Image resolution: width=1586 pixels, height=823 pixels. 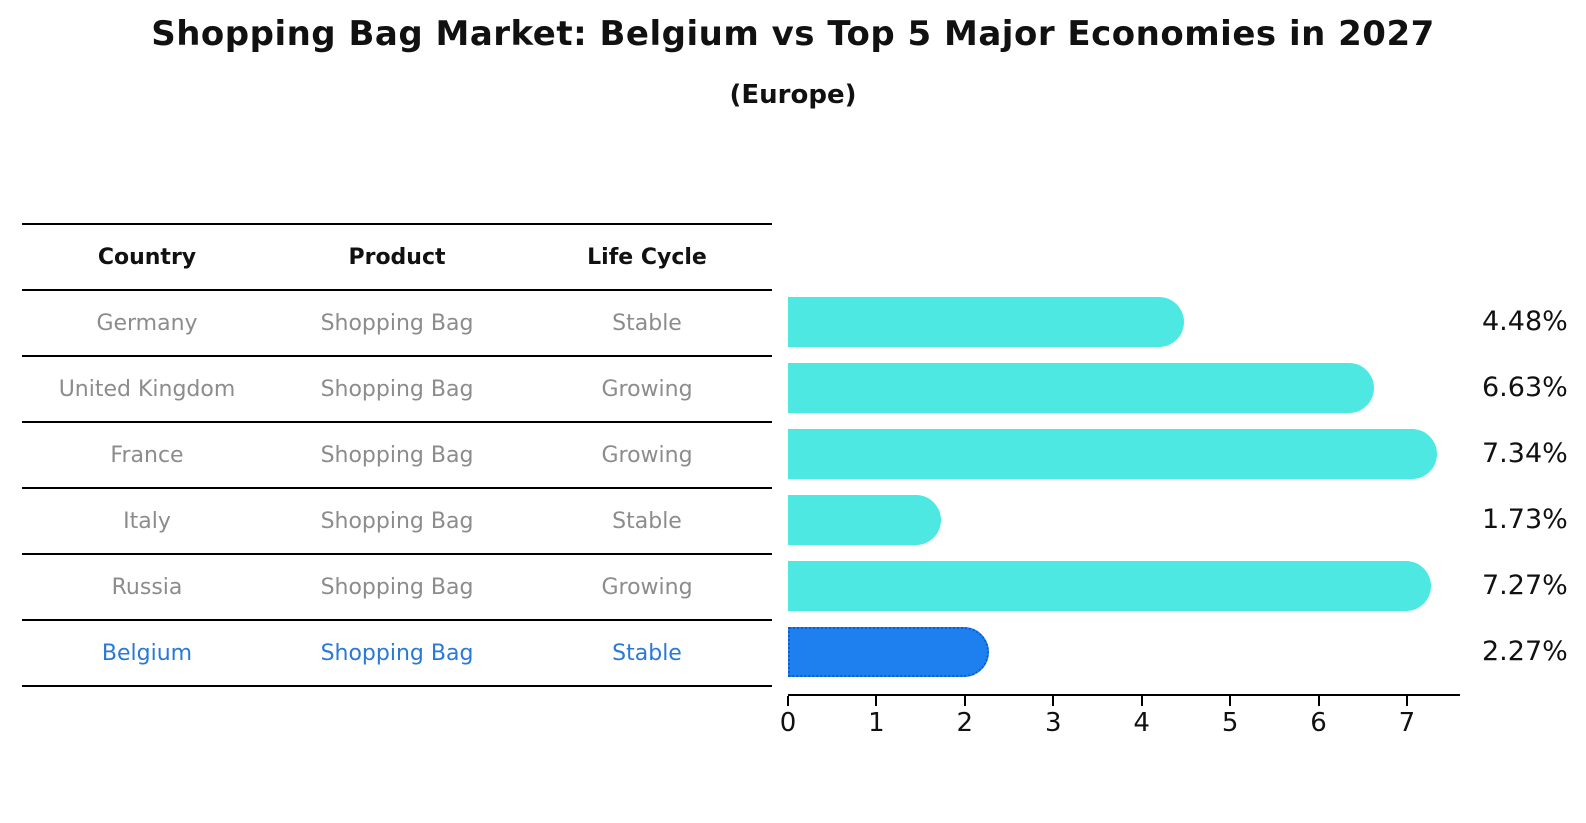 I want to click on cell-country: United Kingdom, so click(x=147, y=389).